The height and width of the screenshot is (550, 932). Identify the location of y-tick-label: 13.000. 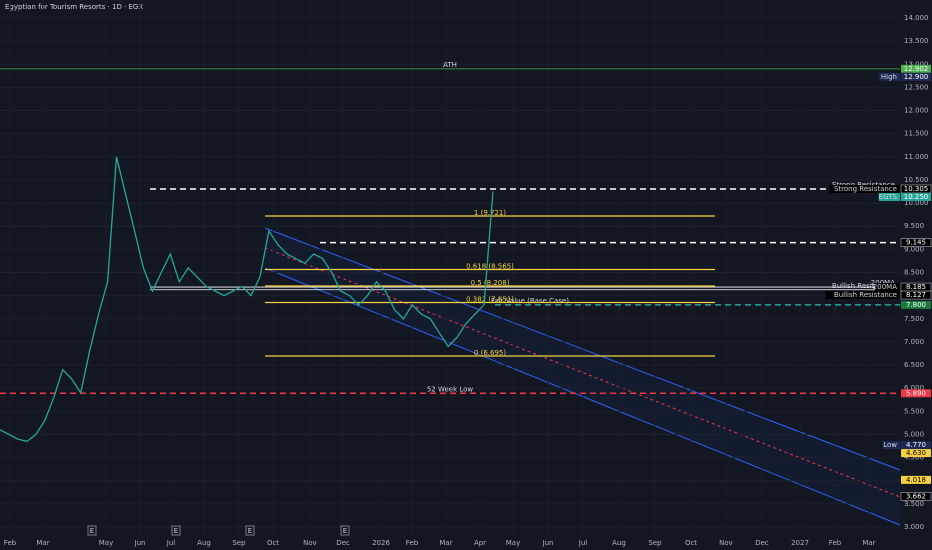
(916, 64).